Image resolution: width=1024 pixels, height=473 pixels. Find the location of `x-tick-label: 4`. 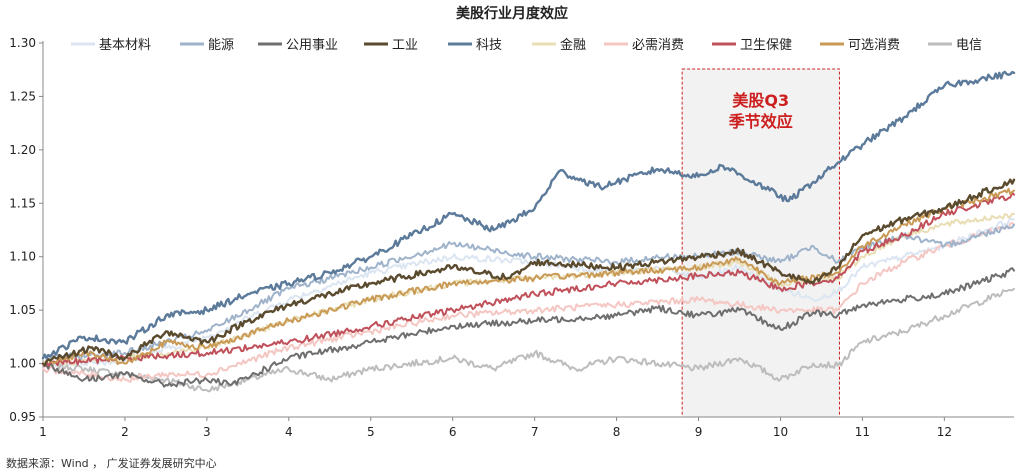

x-tick-label: 4 is located at coordinates (289, 432).